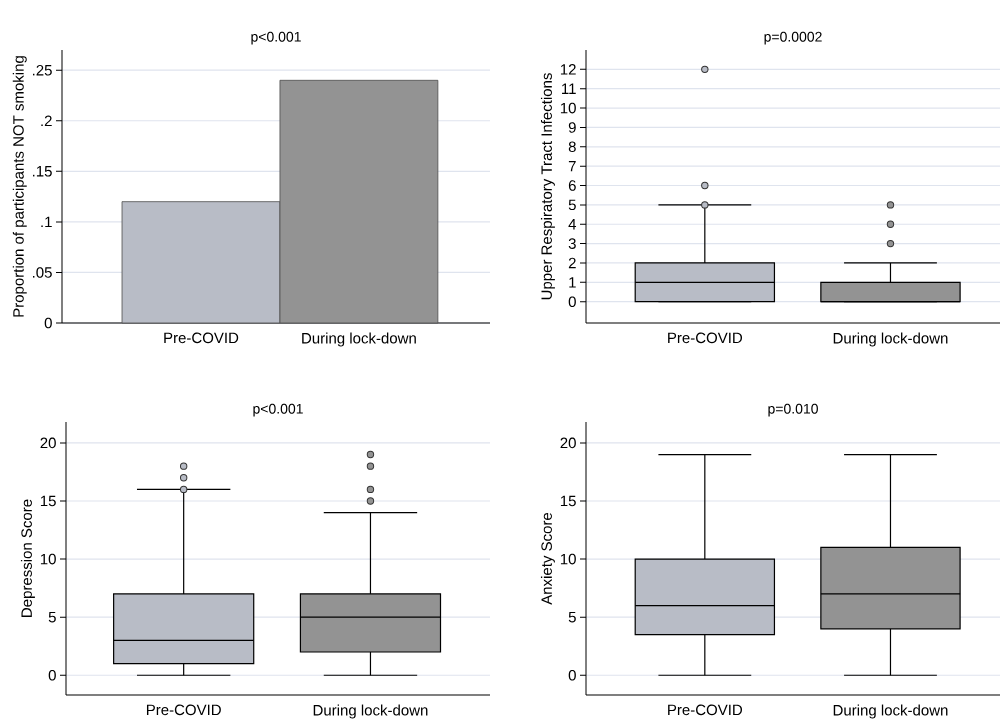 Image resolution: width=1003 pixels, height=723 pixels. Describe the element at coordinates (19, 186) in the screenshot. I see `y-axis-title: Proportion of participants NOT smoking` at that location.